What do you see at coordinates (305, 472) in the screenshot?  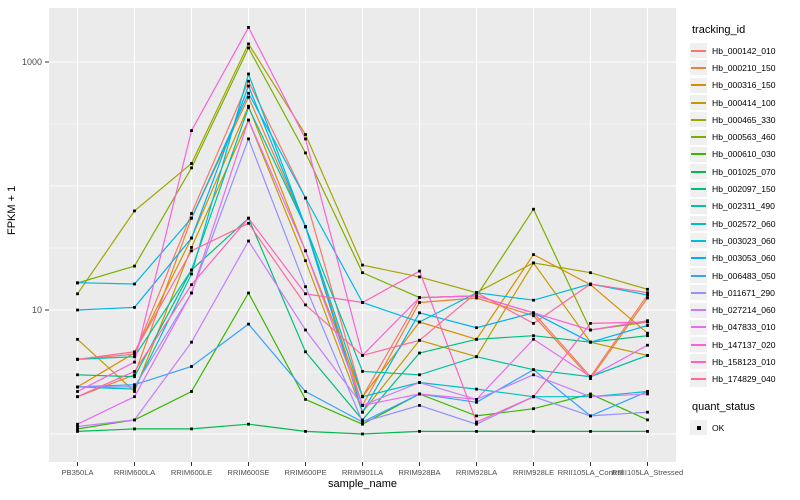 I see `x-tick-label: RRIM600PE` at bounding box center [305, 472].